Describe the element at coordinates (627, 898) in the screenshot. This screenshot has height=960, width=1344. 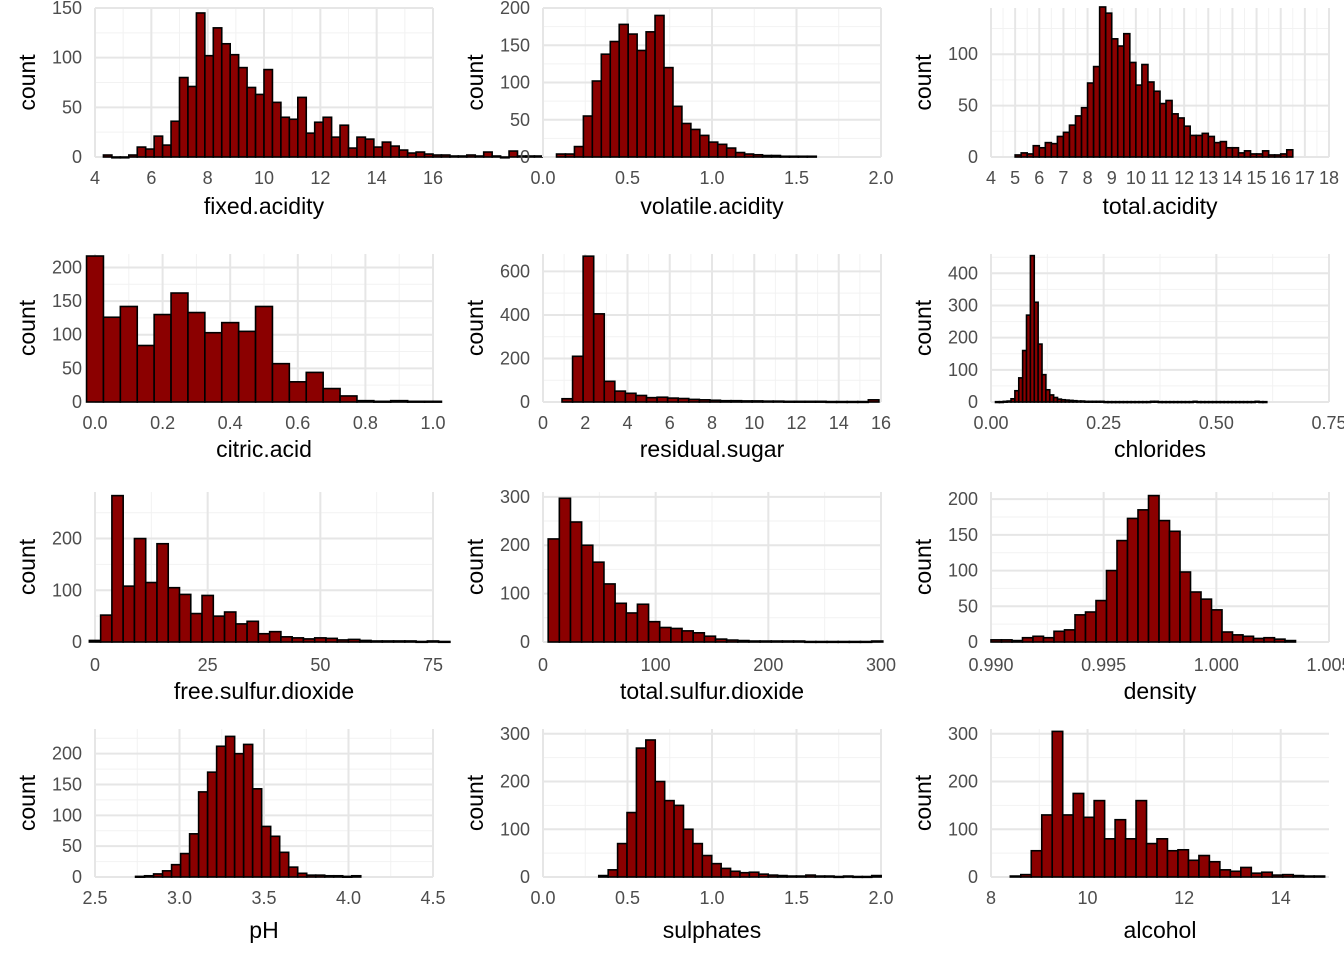
I see `x-tick-label: 0.5` at that location.